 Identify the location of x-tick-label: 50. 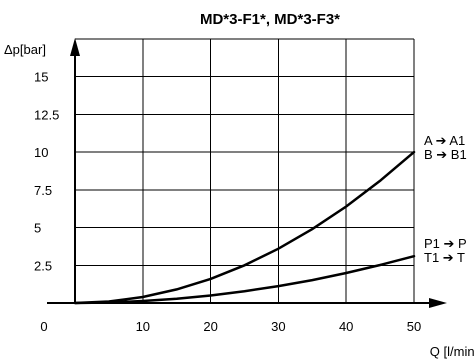
(414, 326).